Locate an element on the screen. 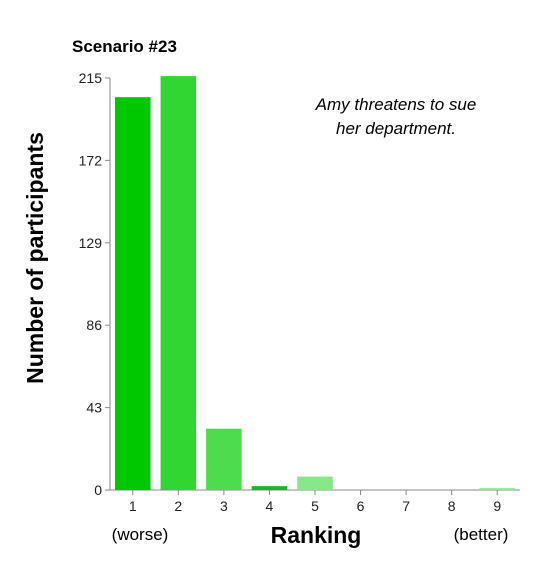 This screenshot has height=577, width=550. x-tick-label: 4 is located at coordinates (270, 506).